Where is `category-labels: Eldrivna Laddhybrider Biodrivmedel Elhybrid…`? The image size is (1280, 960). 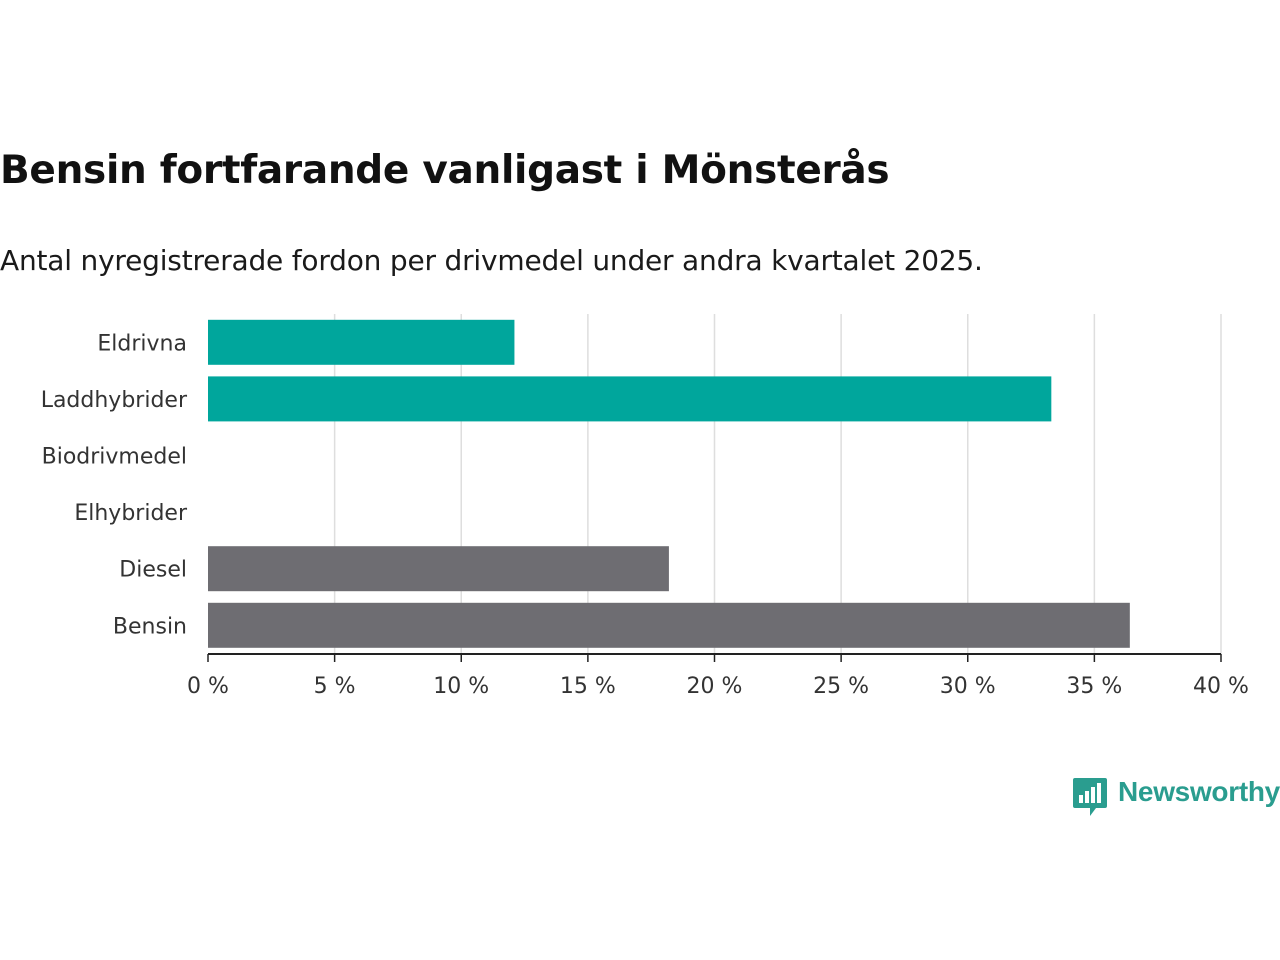 category-labels: Eldrivna Laddhybrider Biodrivmedel Elhybrid… is located at coordinates (114, 485).